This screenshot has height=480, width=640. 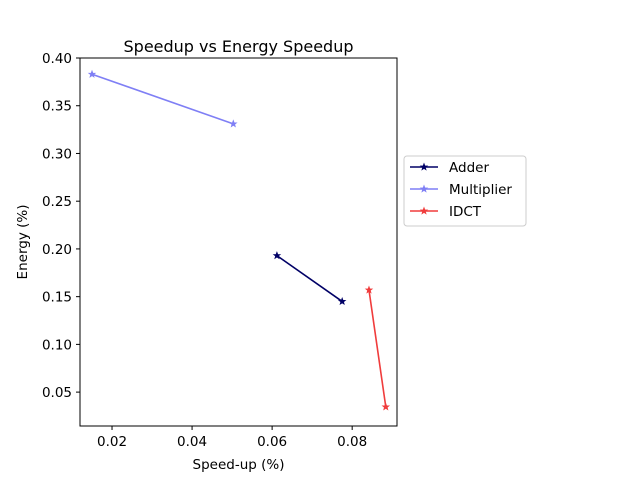 What do you see at coordinates (309, 278) in the screenshot?
I see `series-line-adder` at bounding box center [309, 278].